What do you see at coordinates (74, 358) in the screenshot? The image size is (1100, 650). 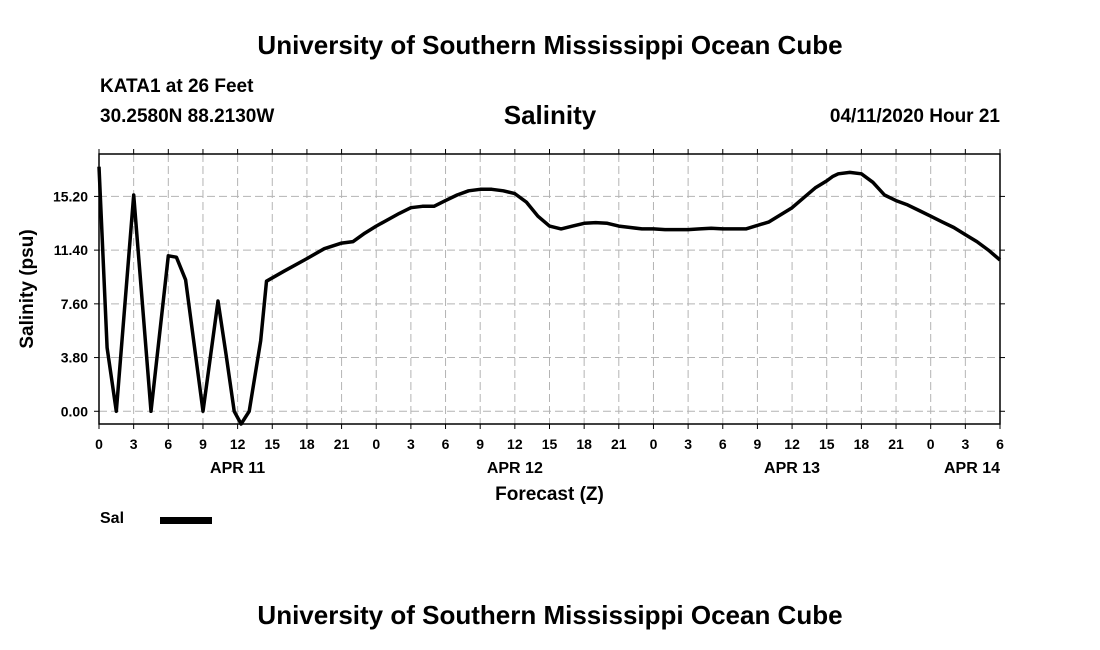 I see `y-tick-label: 3.80` at bounding box center [74, 358].